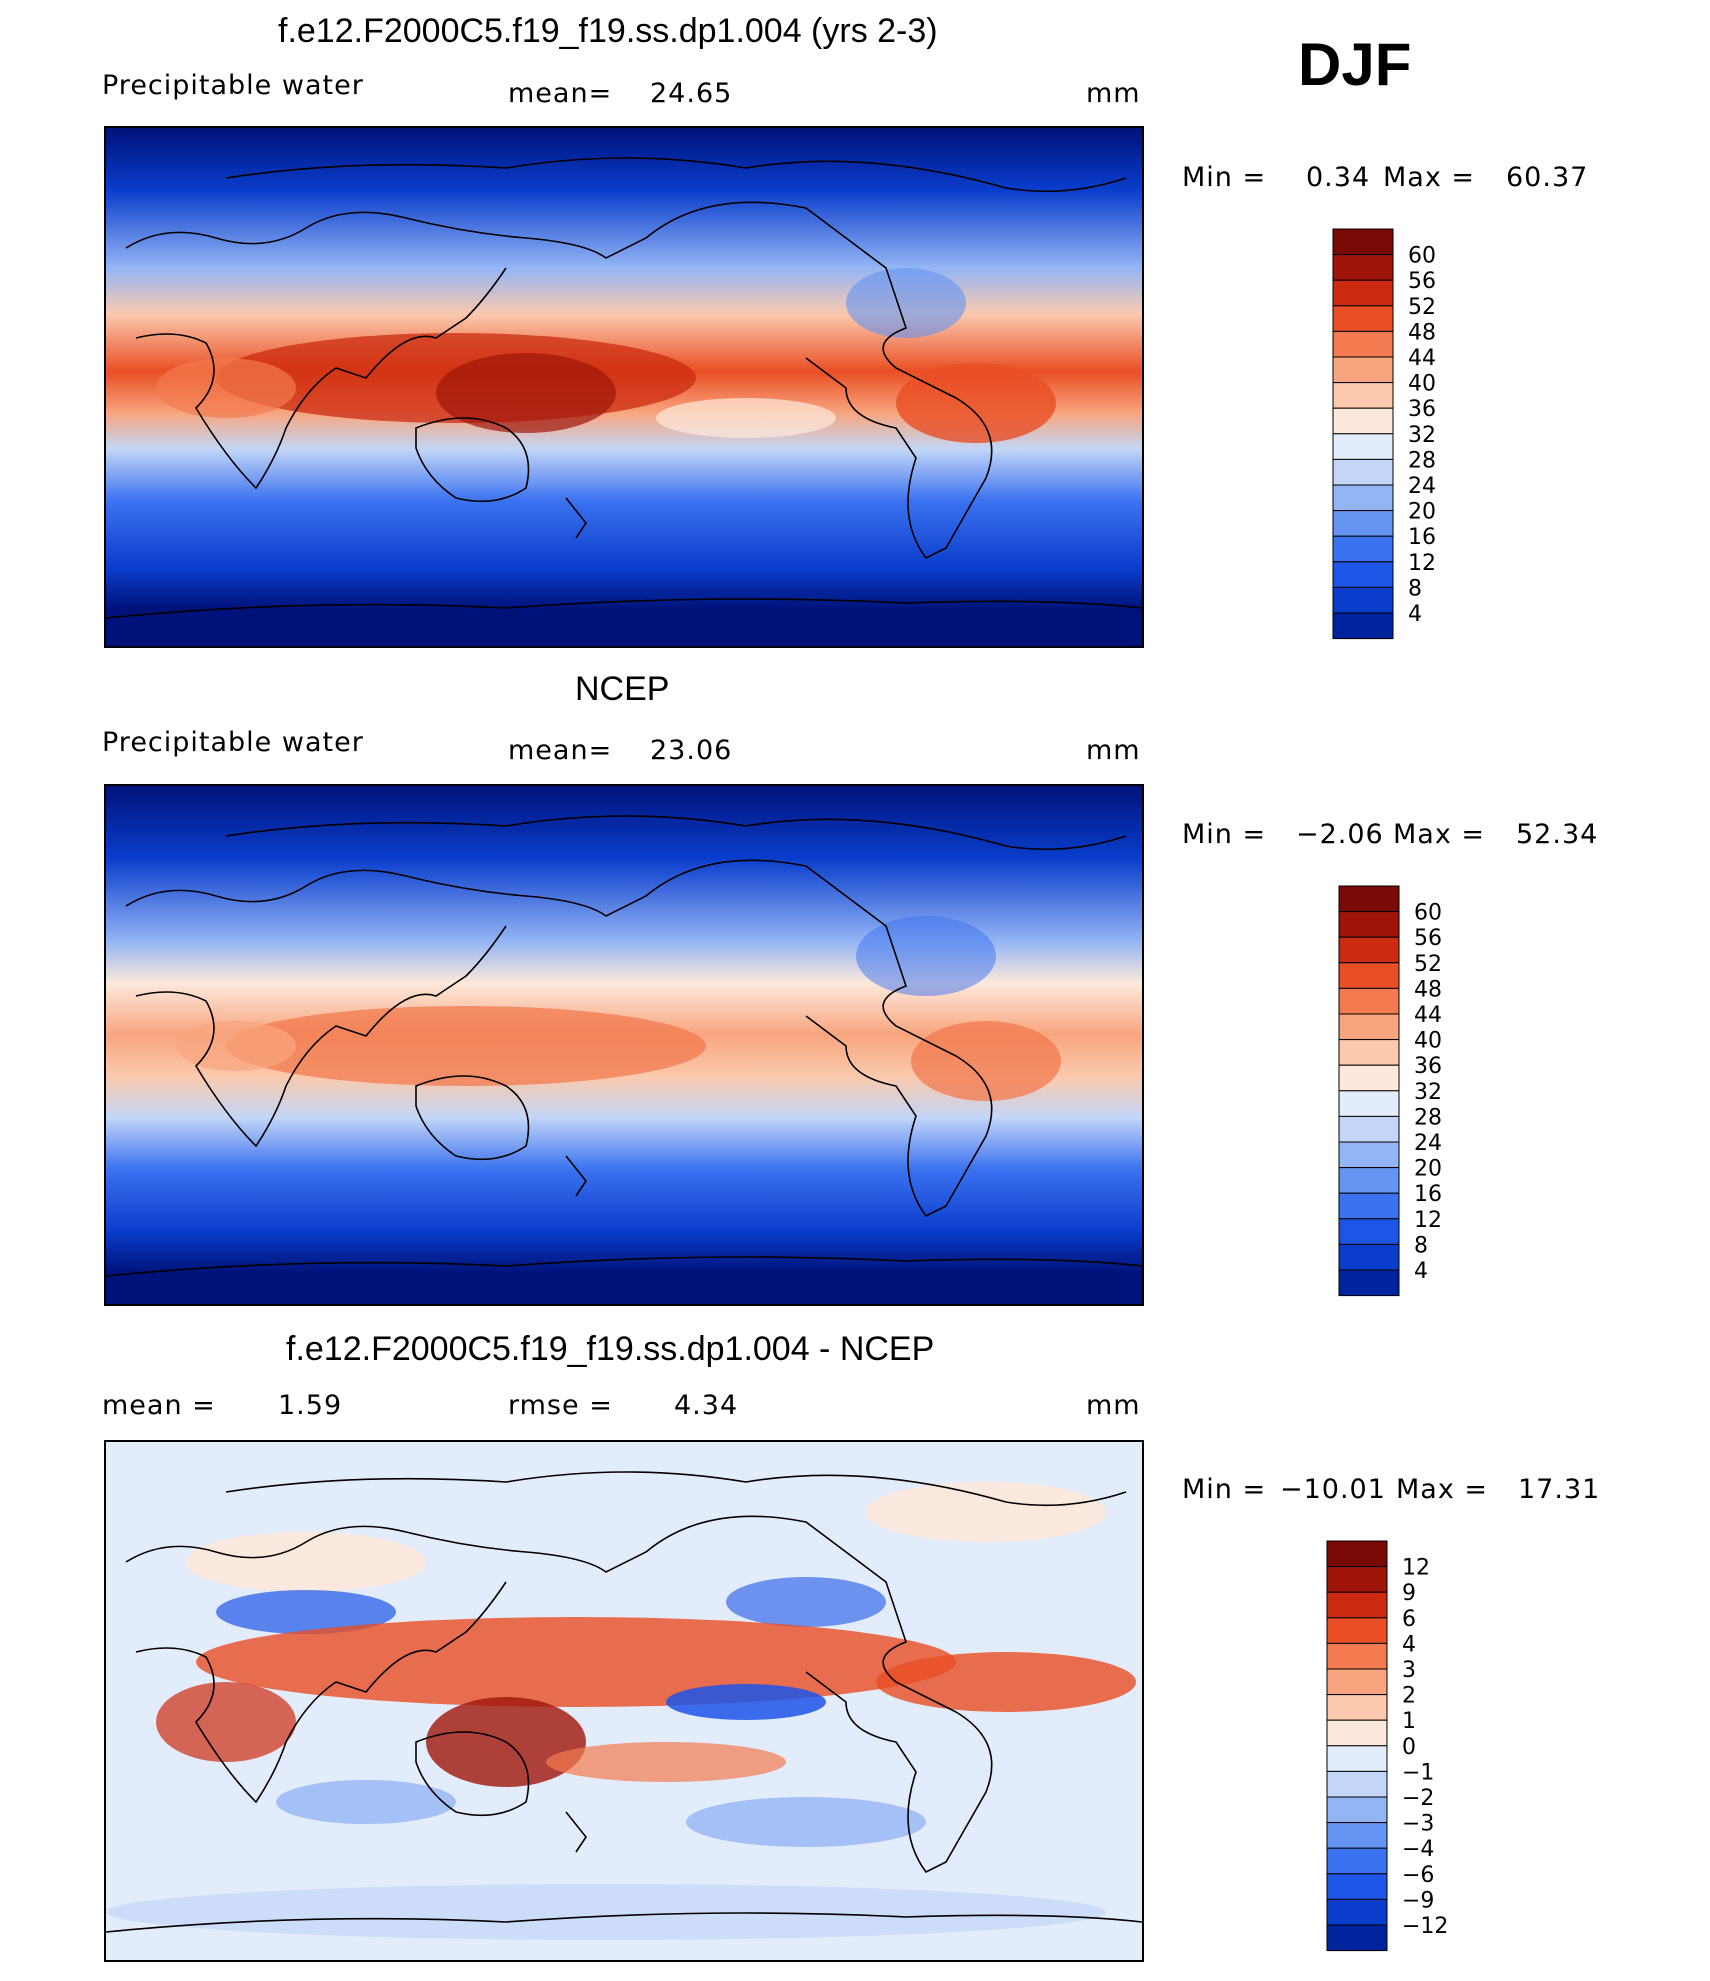 Image resolution: width=1710 pixels, height=1981 pixels. I want to click on panel3-rmse-value: 4.34, so click(706, 1405).